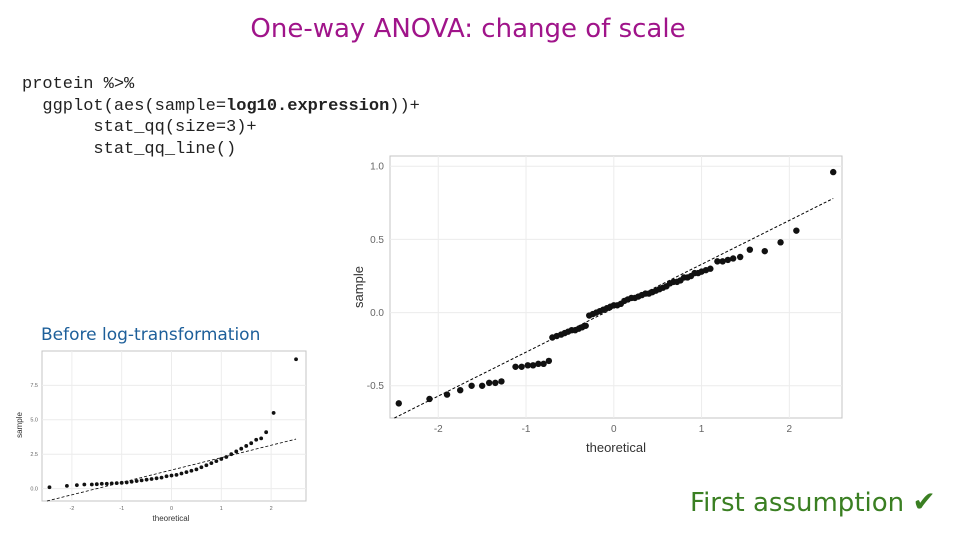  What do you see at coordinates (376, 277) in the screenshot?
I see `y-tick-labels: -0.5 0.0 0.5 1.0` at bounding box center [376, 277].